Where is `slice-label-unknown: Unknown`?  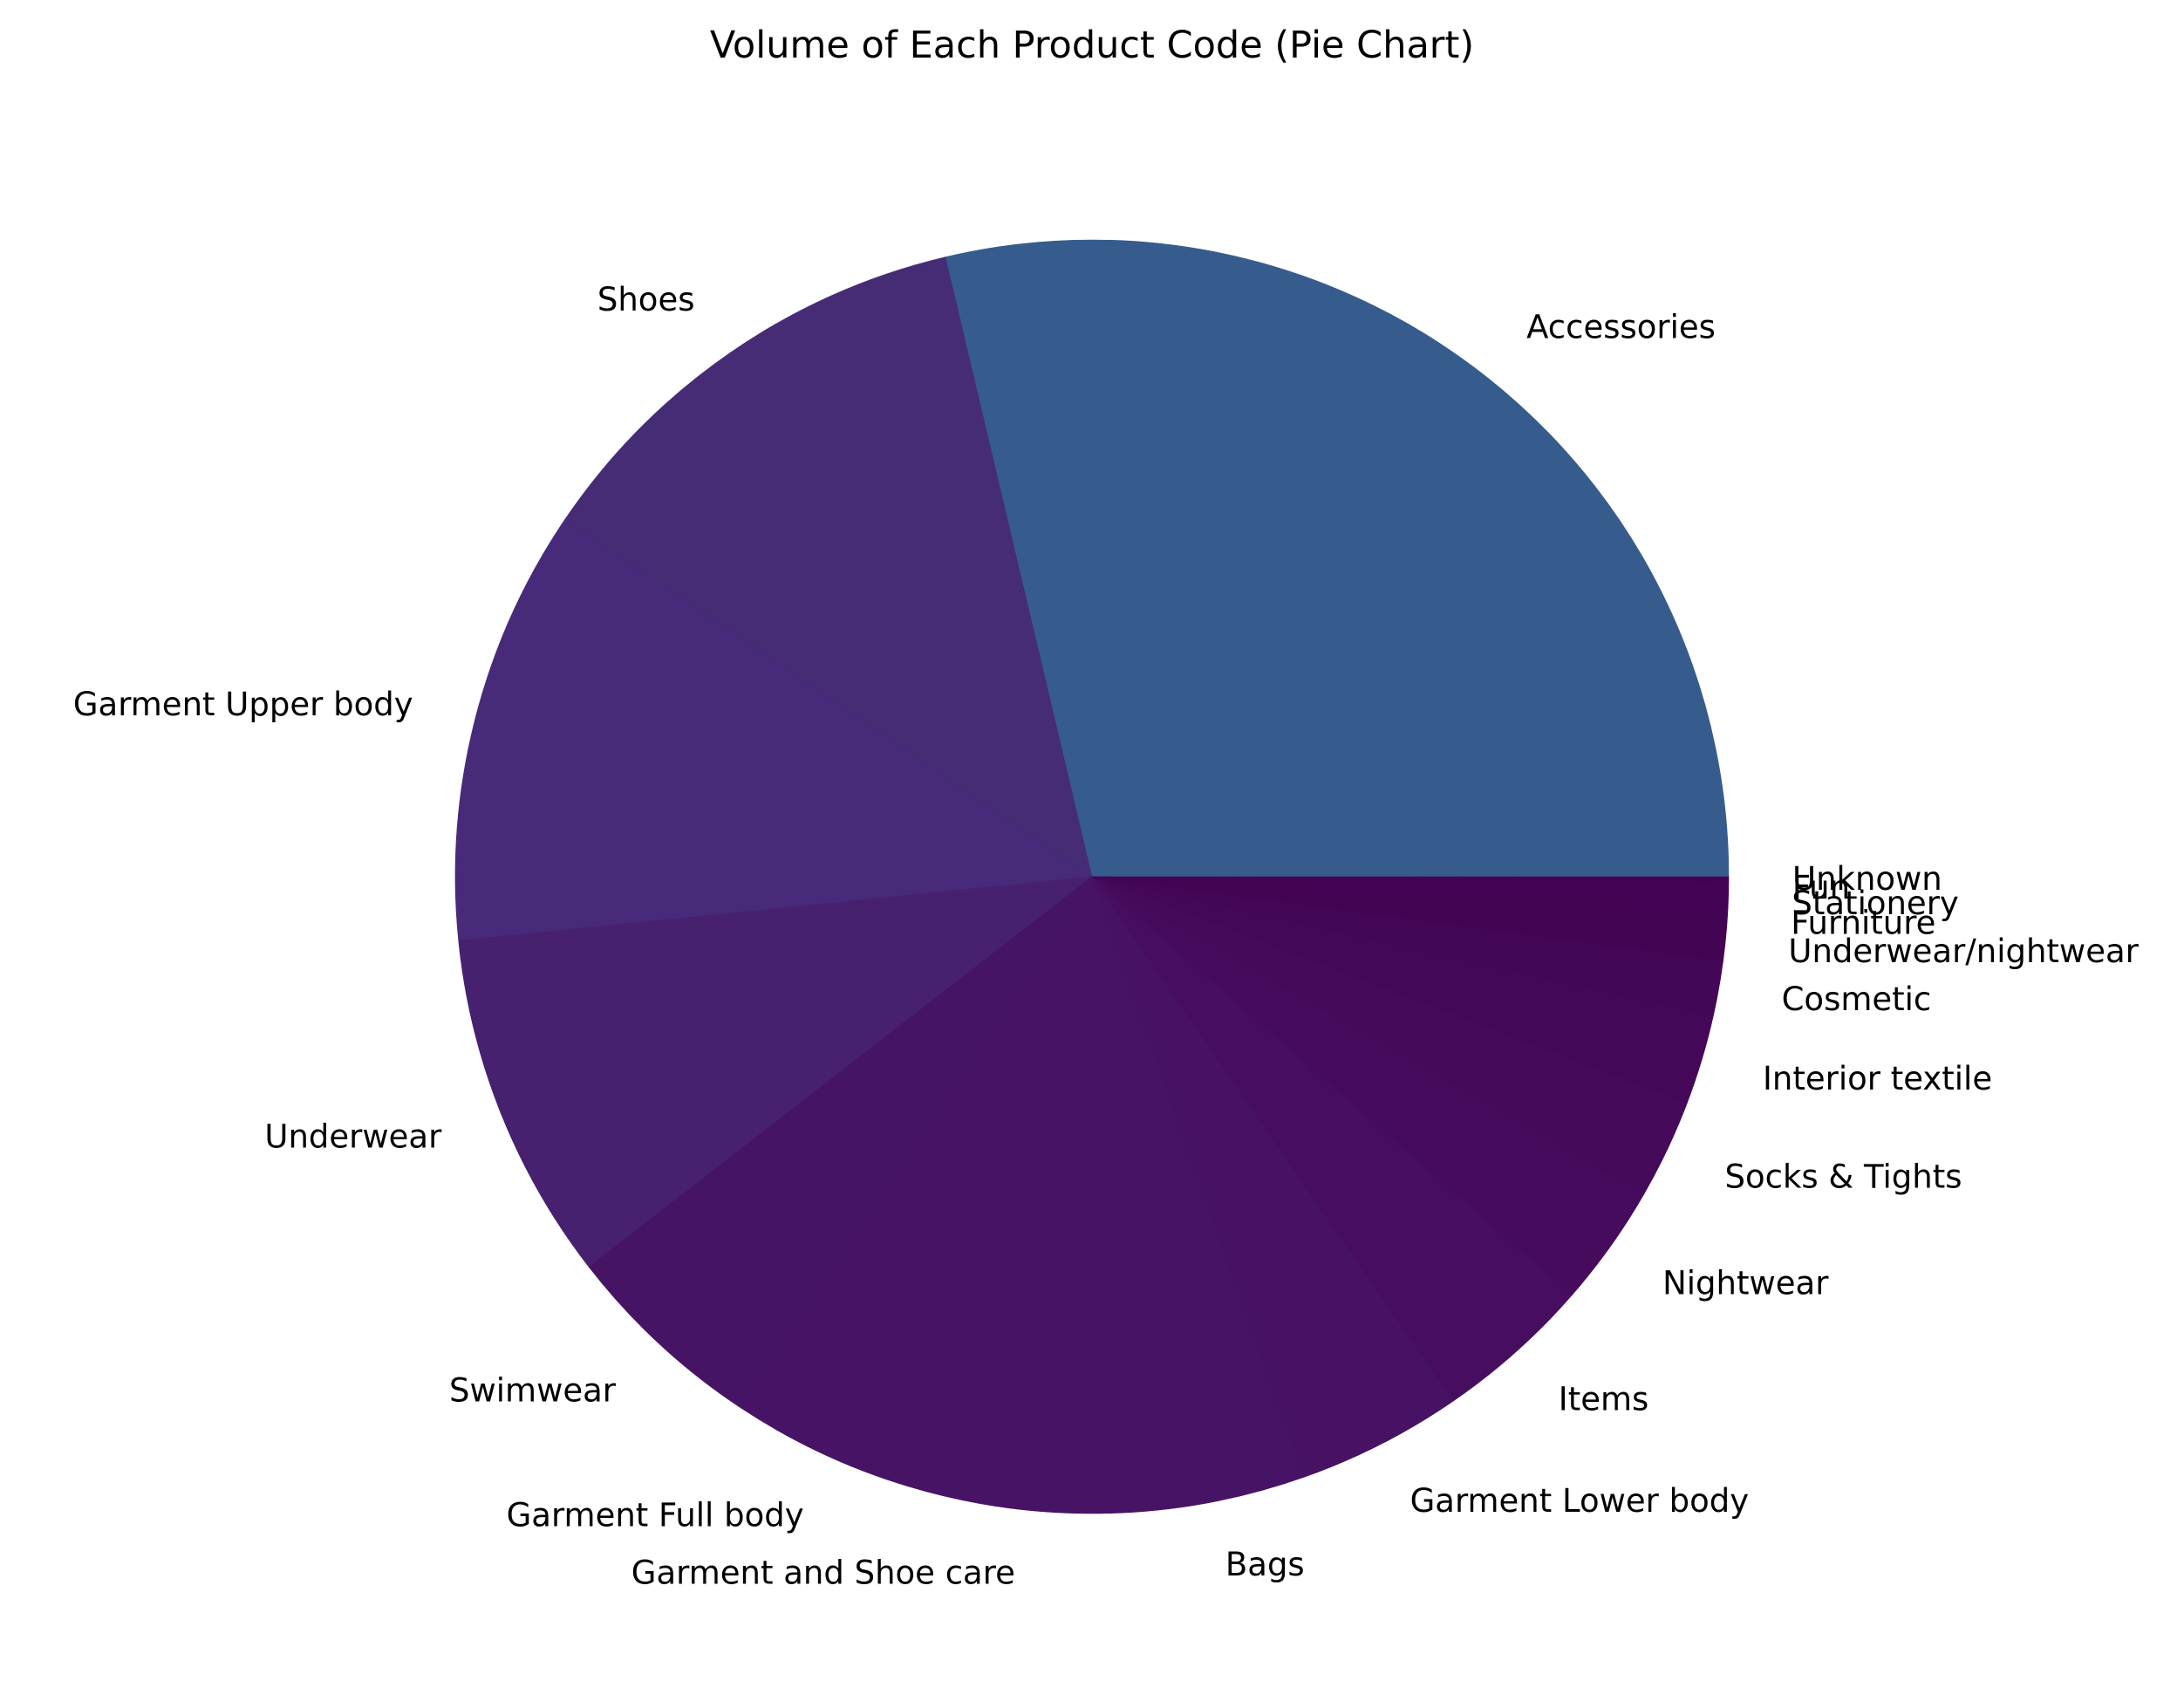 slice-label-unknown: Unknown is located at coordinates (1867, 879).